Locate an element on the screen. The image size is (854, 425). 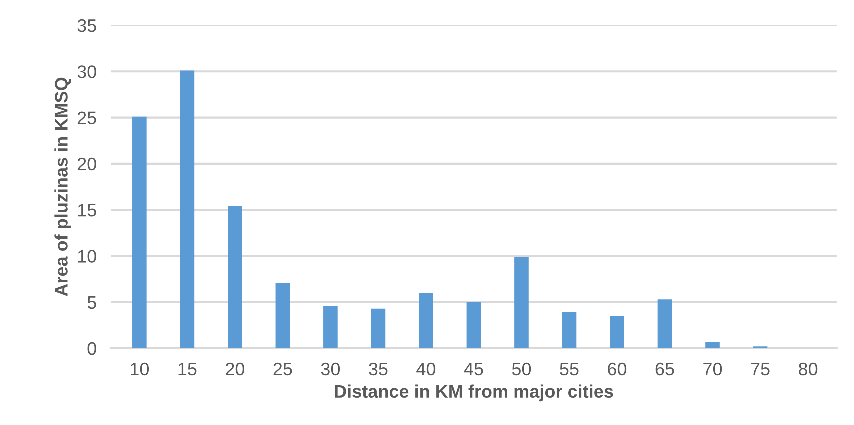
x-tick-label: 60 is located at coordinates (617, 369).